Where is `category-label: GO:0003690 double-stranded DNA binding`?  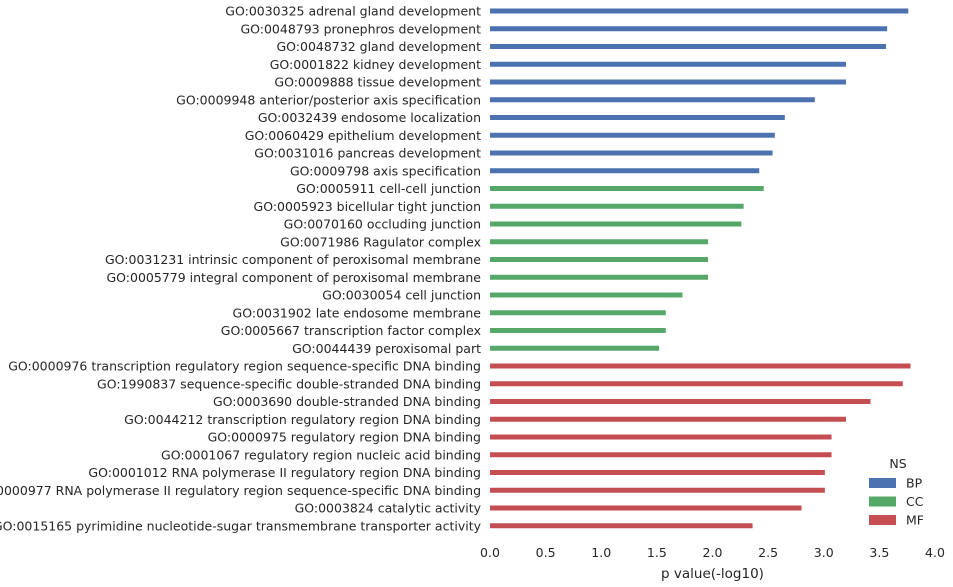
category-label: GO:0003690 double-stranded DNA binding is located at coordinates (347, 401).